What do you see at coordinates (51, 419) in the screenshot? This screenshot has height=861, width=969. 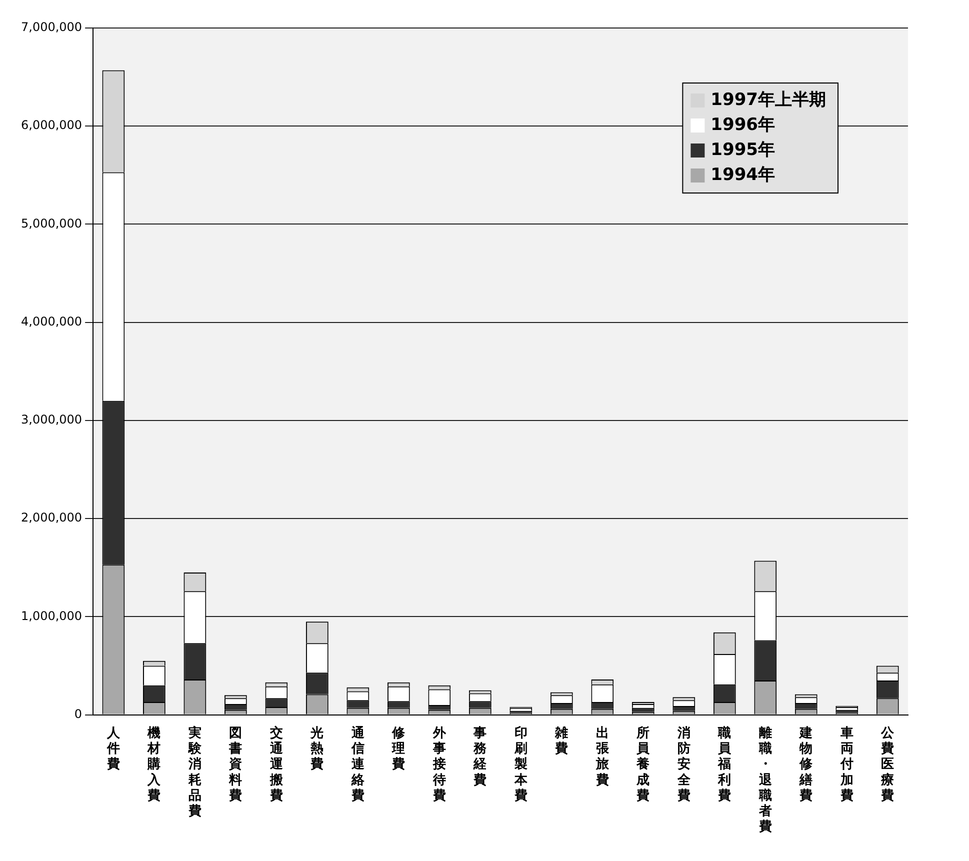 I see `y-tick-label: 3,000,000` at bounding box center [51, 419].